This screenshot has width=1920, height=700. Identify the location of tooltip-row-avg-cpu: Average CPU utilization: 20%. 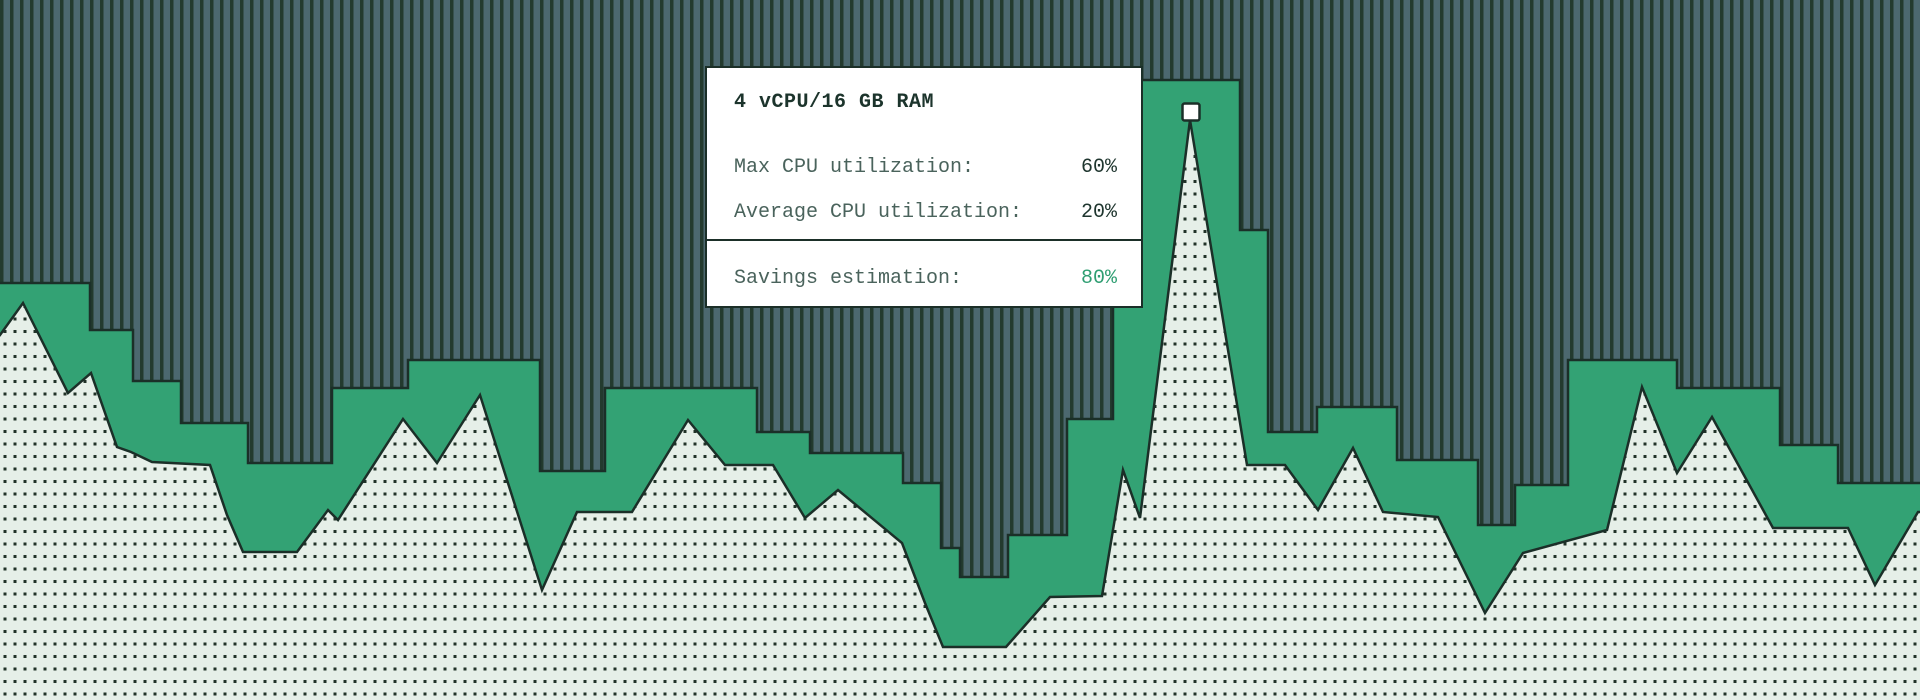
(924, 213).